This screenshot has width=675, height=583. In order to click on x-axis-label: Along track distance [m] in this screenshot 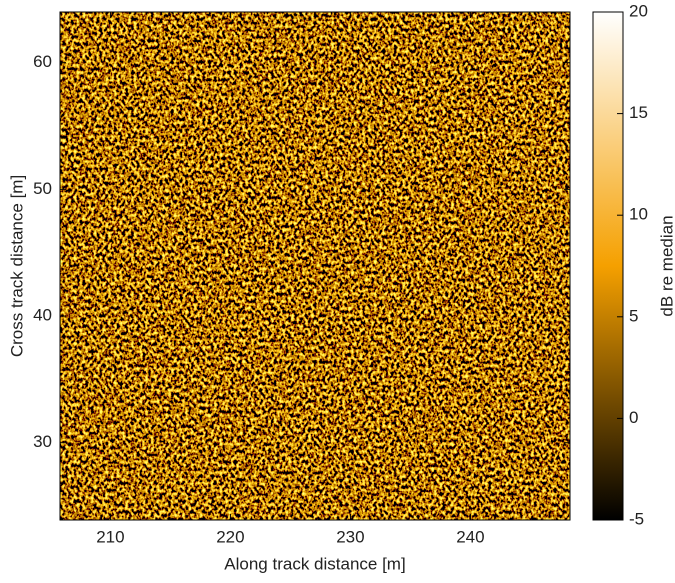, I will do `click(314, 563)`.